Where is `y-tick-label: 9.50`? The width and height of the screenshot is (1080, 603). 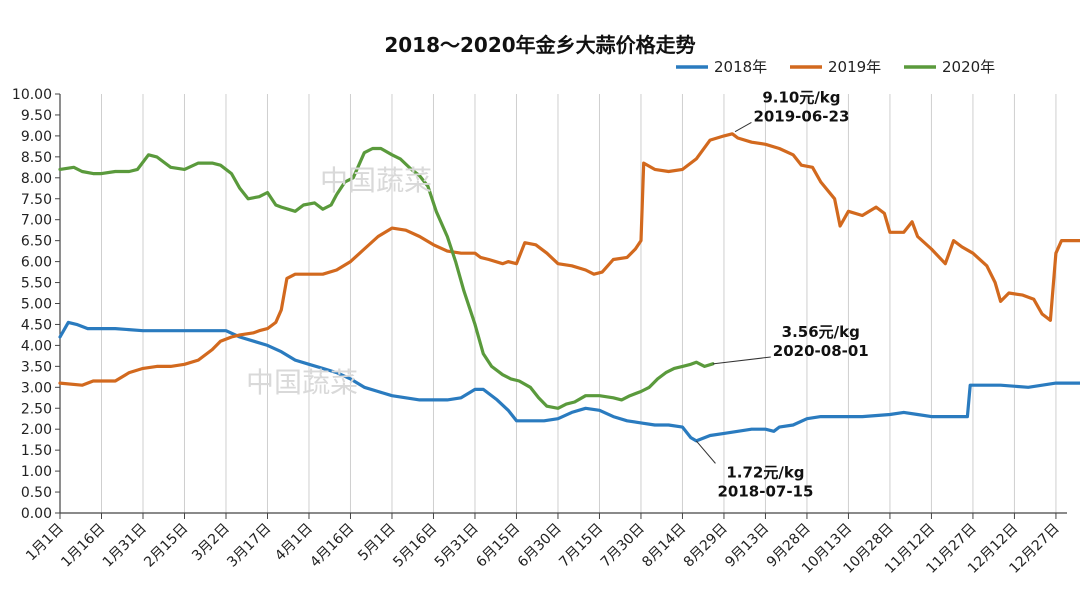 y-tick-label: 9.50 is located at coordinates (36, 116).